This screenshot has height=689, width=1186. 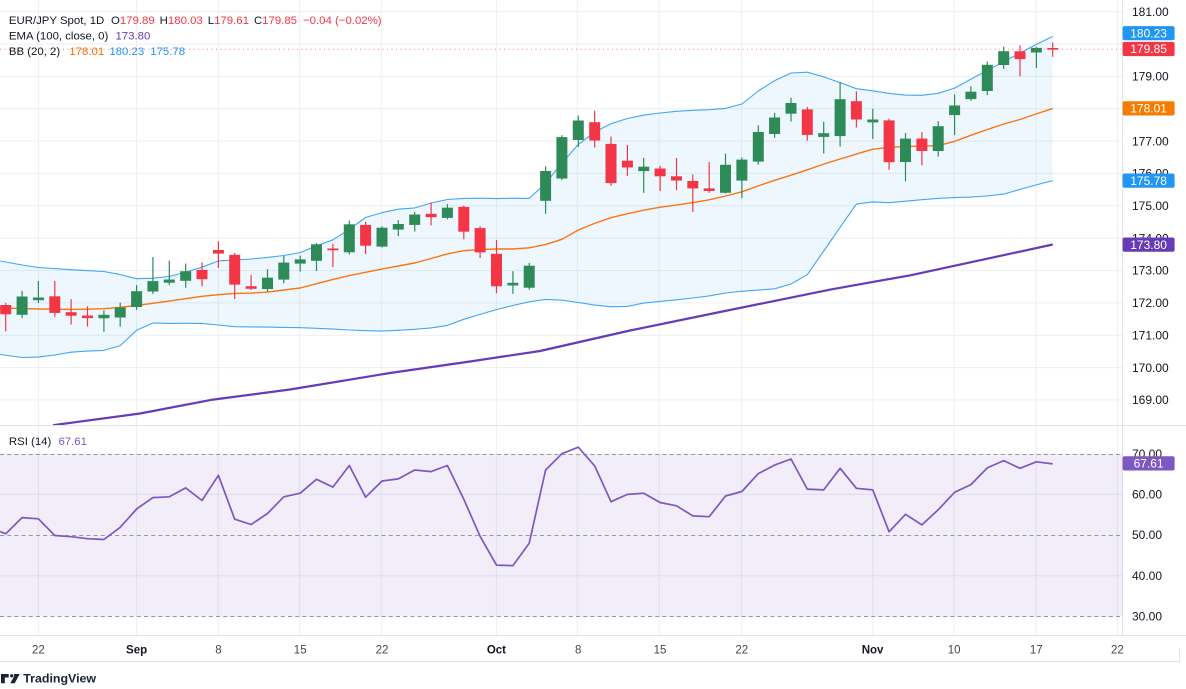 I want to click on svg-text: Sep, so click(x=136, y=651).